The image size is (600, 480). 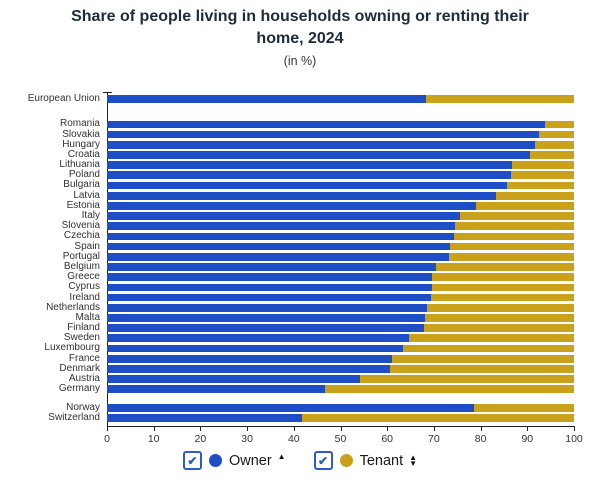 I want to click on x-tick-label: 90, so click(x=527, y=439).